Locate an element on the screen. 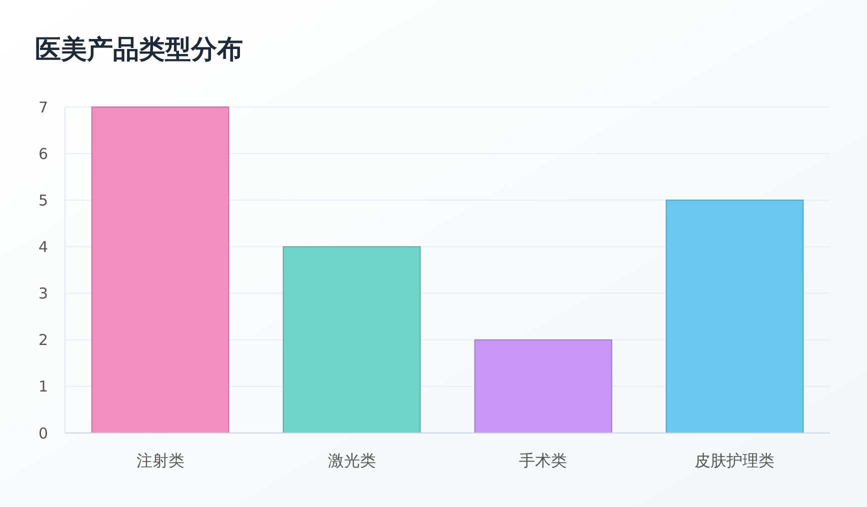 This screenshot has height=507, width=867. y-tick-label: 1 is located at coordinates (43, 387).